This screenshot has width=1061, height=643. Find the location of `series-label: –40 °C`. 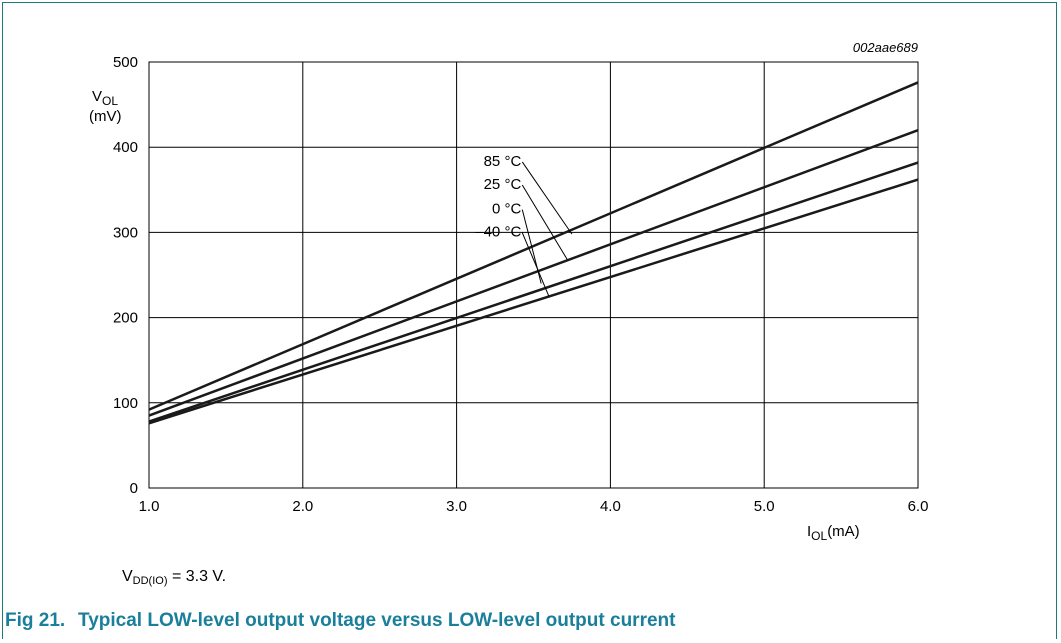

series-label: –40 °C is located at coordinates (498, 232).